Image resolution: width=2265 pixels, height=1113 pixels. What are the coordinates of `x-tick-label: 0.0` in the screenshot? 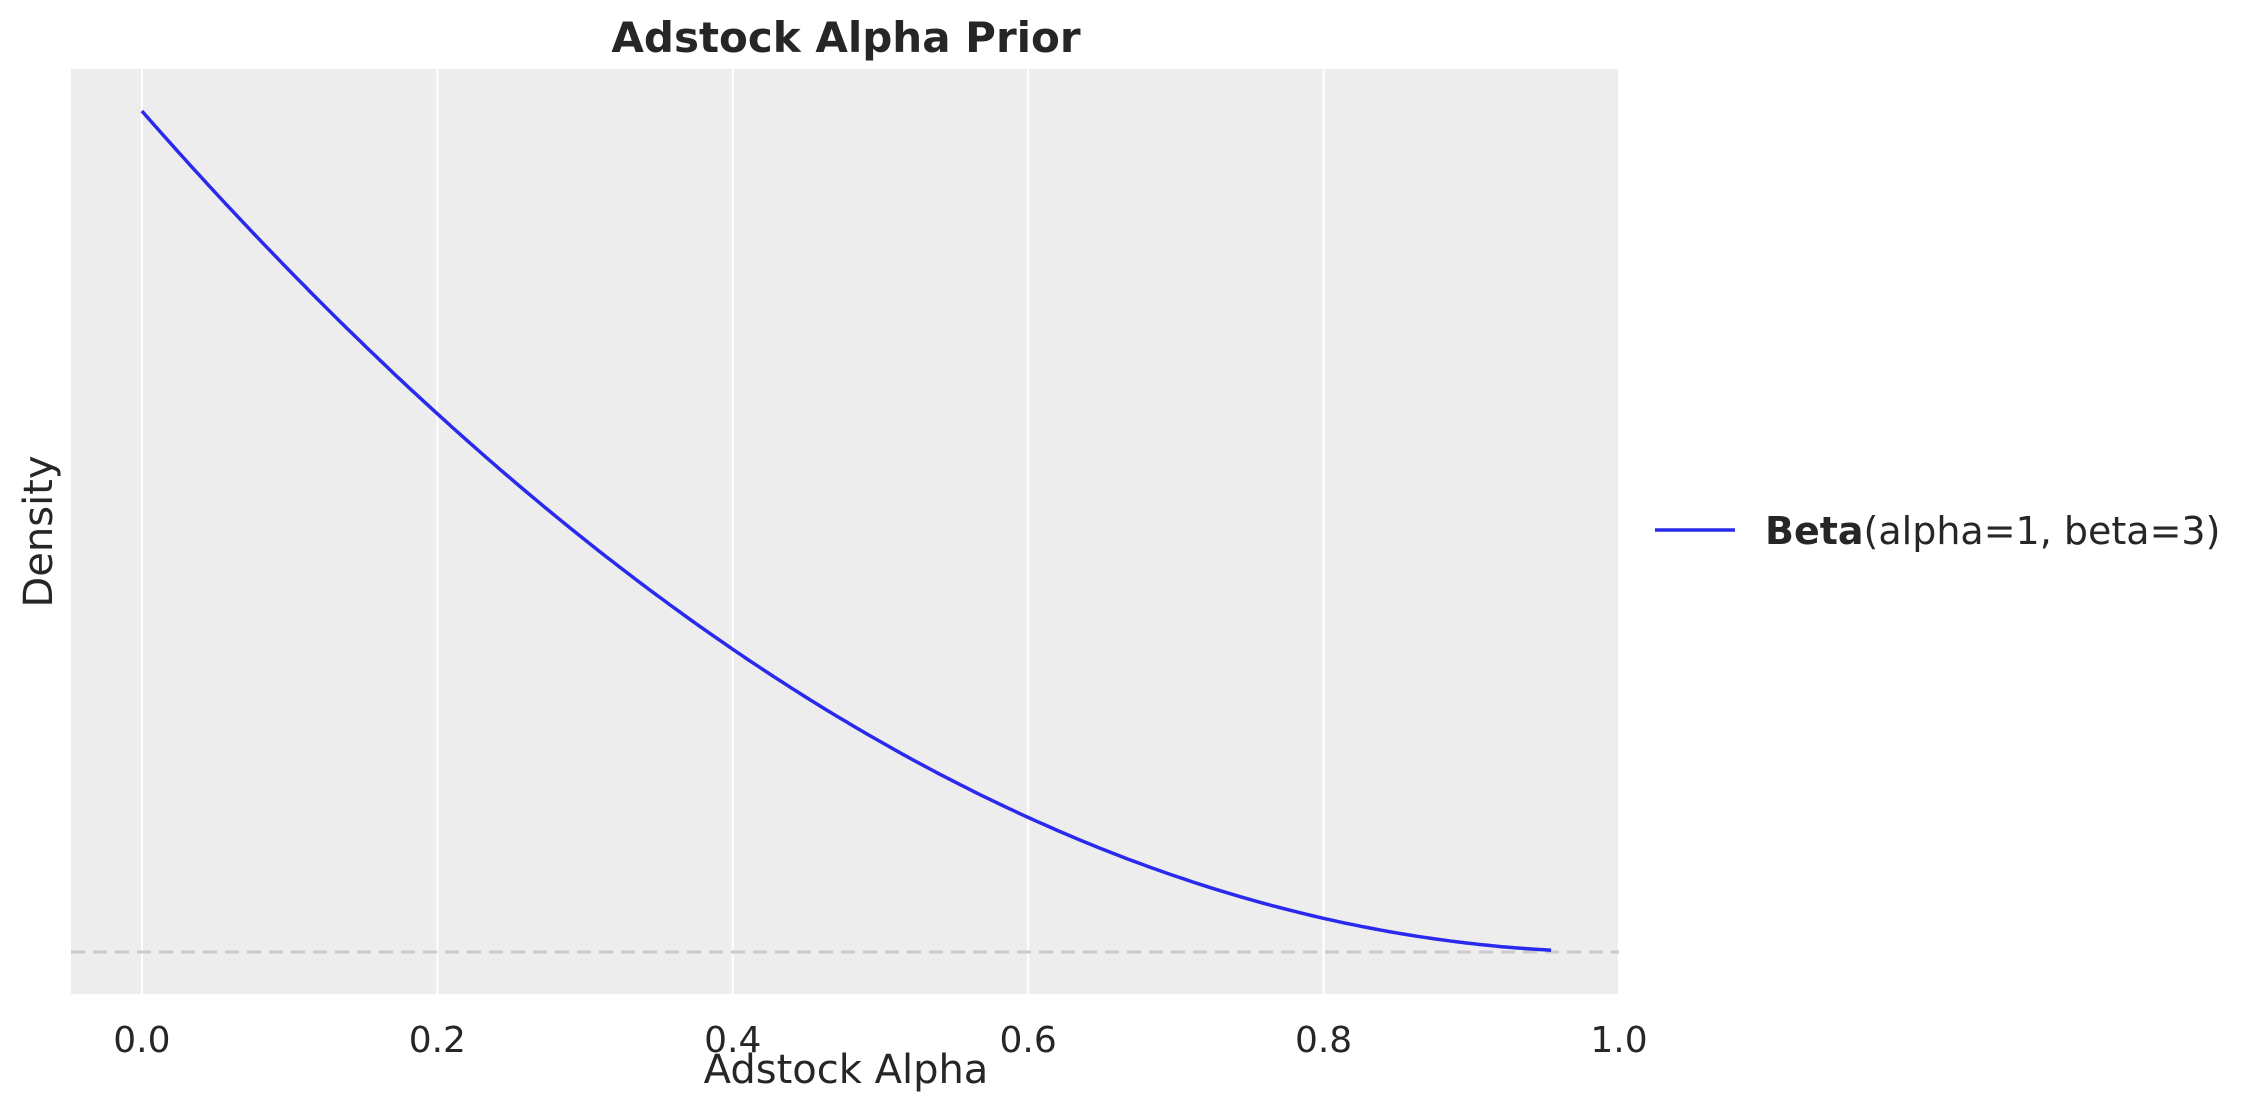 It's located at (141, 1040).